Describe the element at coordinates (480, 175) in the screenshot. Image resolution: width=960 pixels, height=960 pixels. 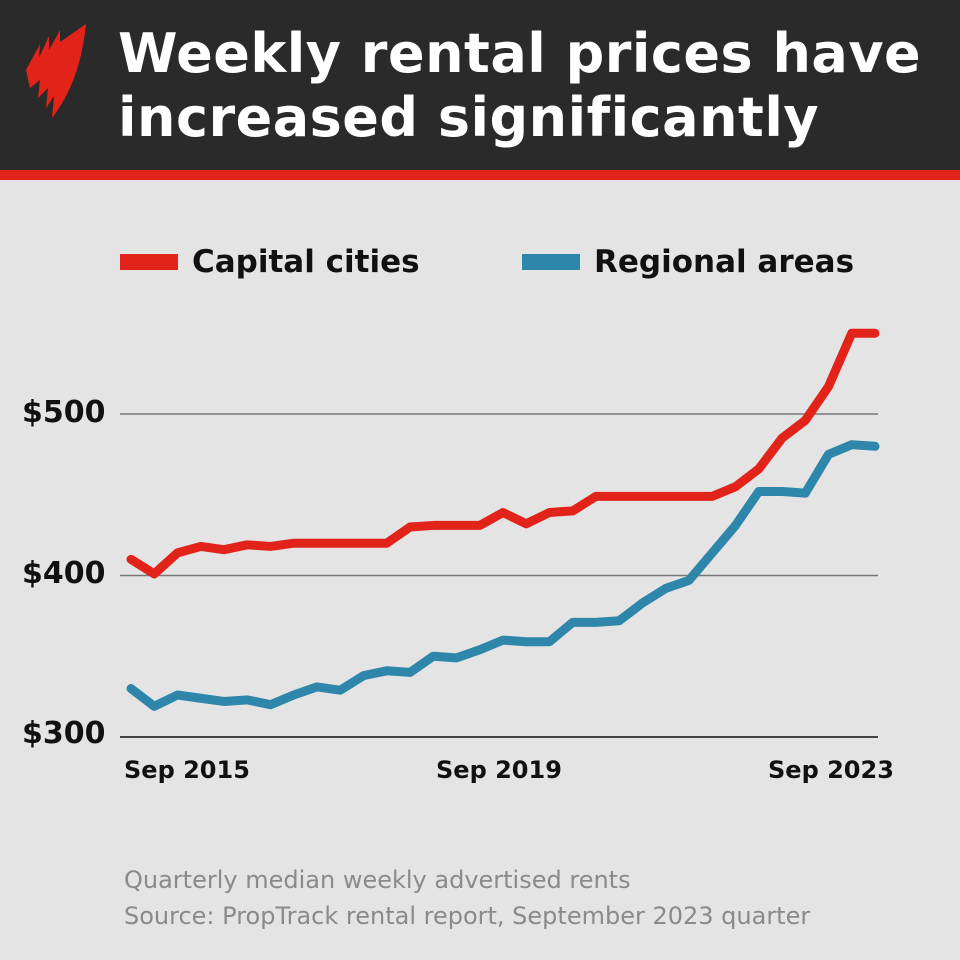
I see `accent-stripe` at that location.